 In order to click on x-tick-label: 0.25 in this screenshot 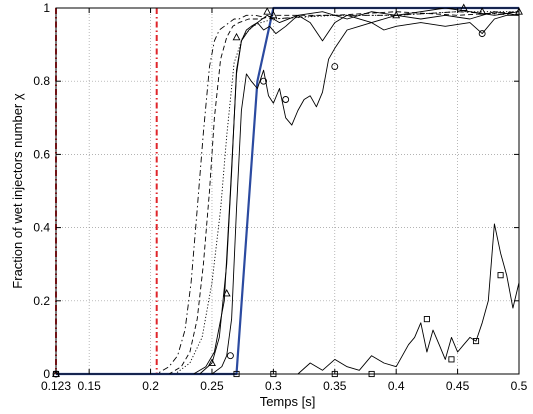, I will do `click(212, 386)`.